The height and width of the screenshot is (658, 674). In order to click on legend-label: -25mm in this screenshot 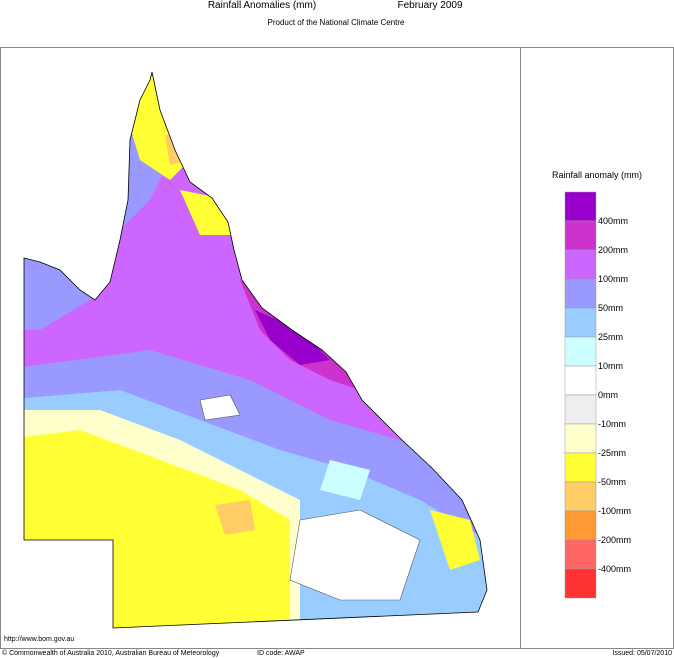, I will do `click(612, 453)`.